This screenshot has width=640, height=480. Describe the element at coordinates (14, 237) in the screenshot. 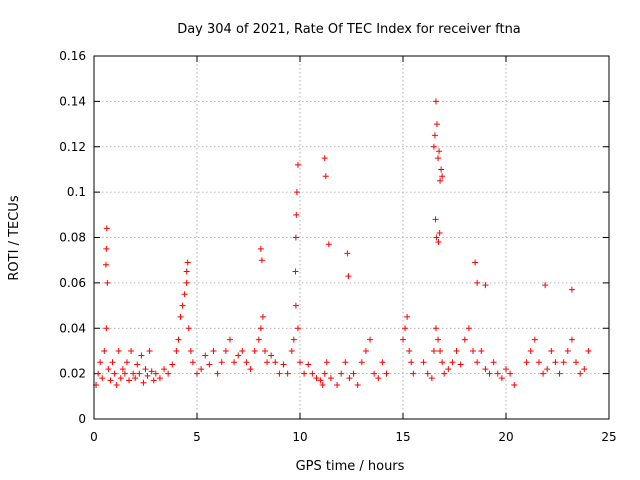

I see `y-axis-label: ROTI / TECUs` at that location.